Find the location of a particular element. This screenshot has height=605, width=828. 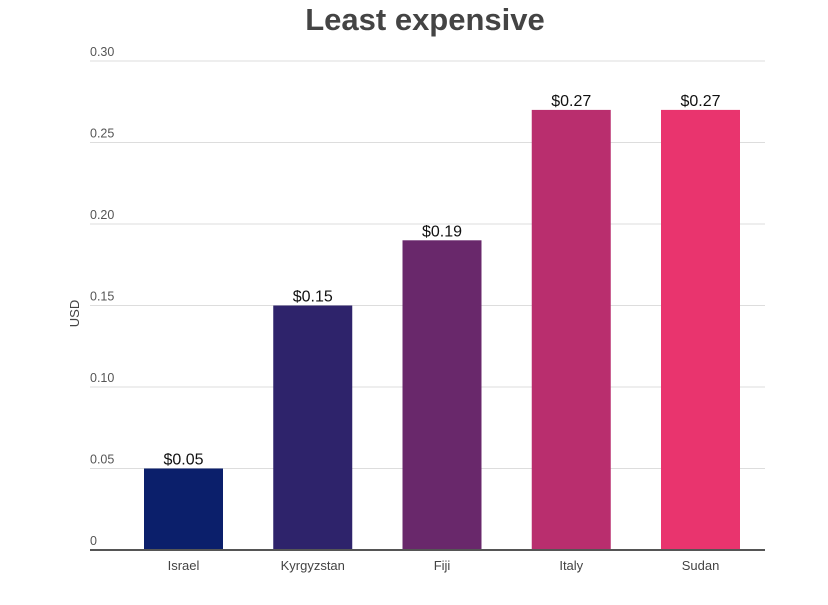

y-tick-label: 0.15 is located at coordinates (102, 297).